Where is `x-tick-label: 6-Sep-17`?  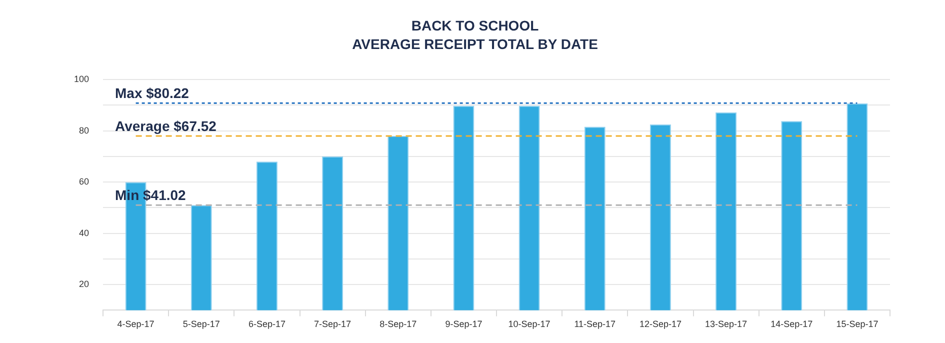 x-tick-label: 6-Sep-17 is located at coordinates (267, 324).